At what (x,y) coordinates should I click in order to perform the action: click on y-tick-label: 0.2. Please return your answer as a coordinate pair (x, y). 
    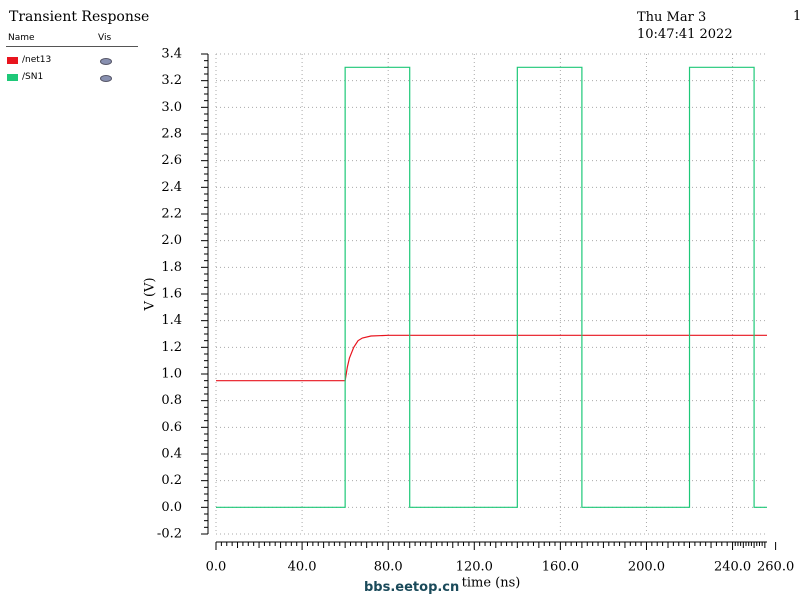
    Looking at the image, I should click on (171, 480).